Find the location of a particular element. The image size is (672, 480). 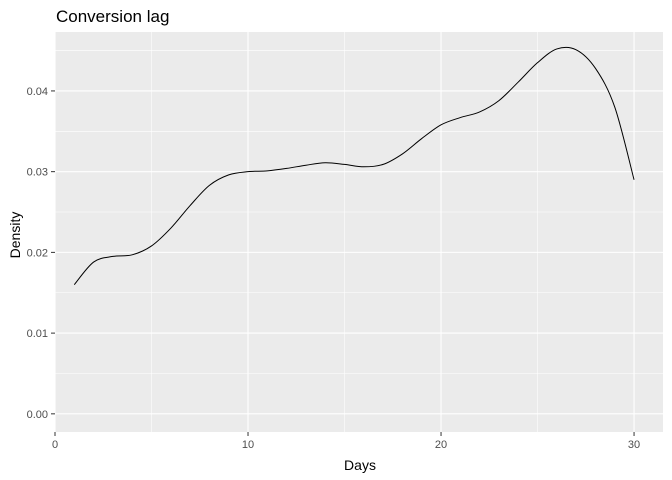

x-tick-label: 10 is located at coordinates (248, 445).